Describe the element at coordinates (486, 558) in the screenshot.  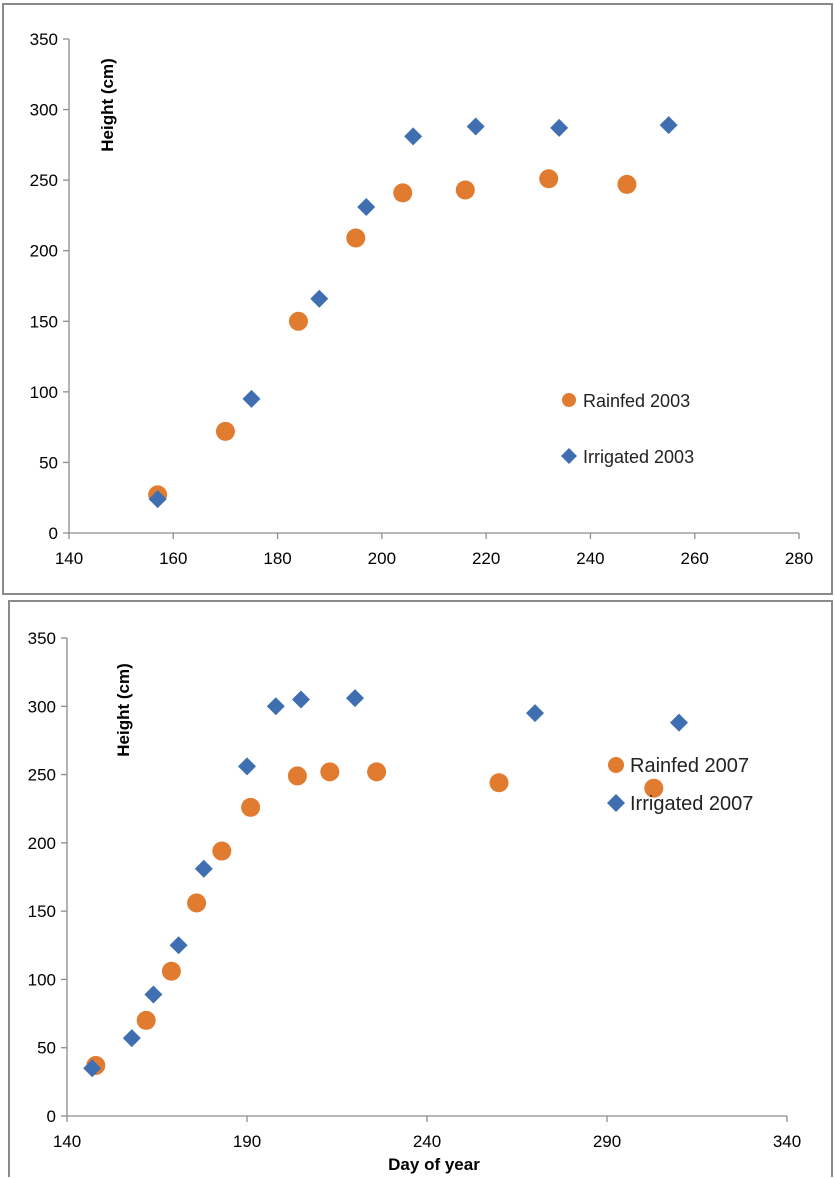
I see `x-tick-label: 220` at that location.